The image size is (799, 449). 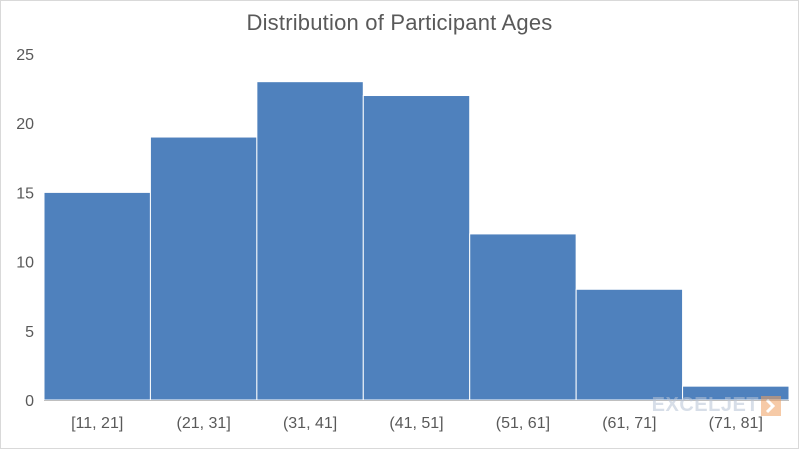 I want to click on chart-title: Distribution of Participant Ages, so click(x=399, y=22).